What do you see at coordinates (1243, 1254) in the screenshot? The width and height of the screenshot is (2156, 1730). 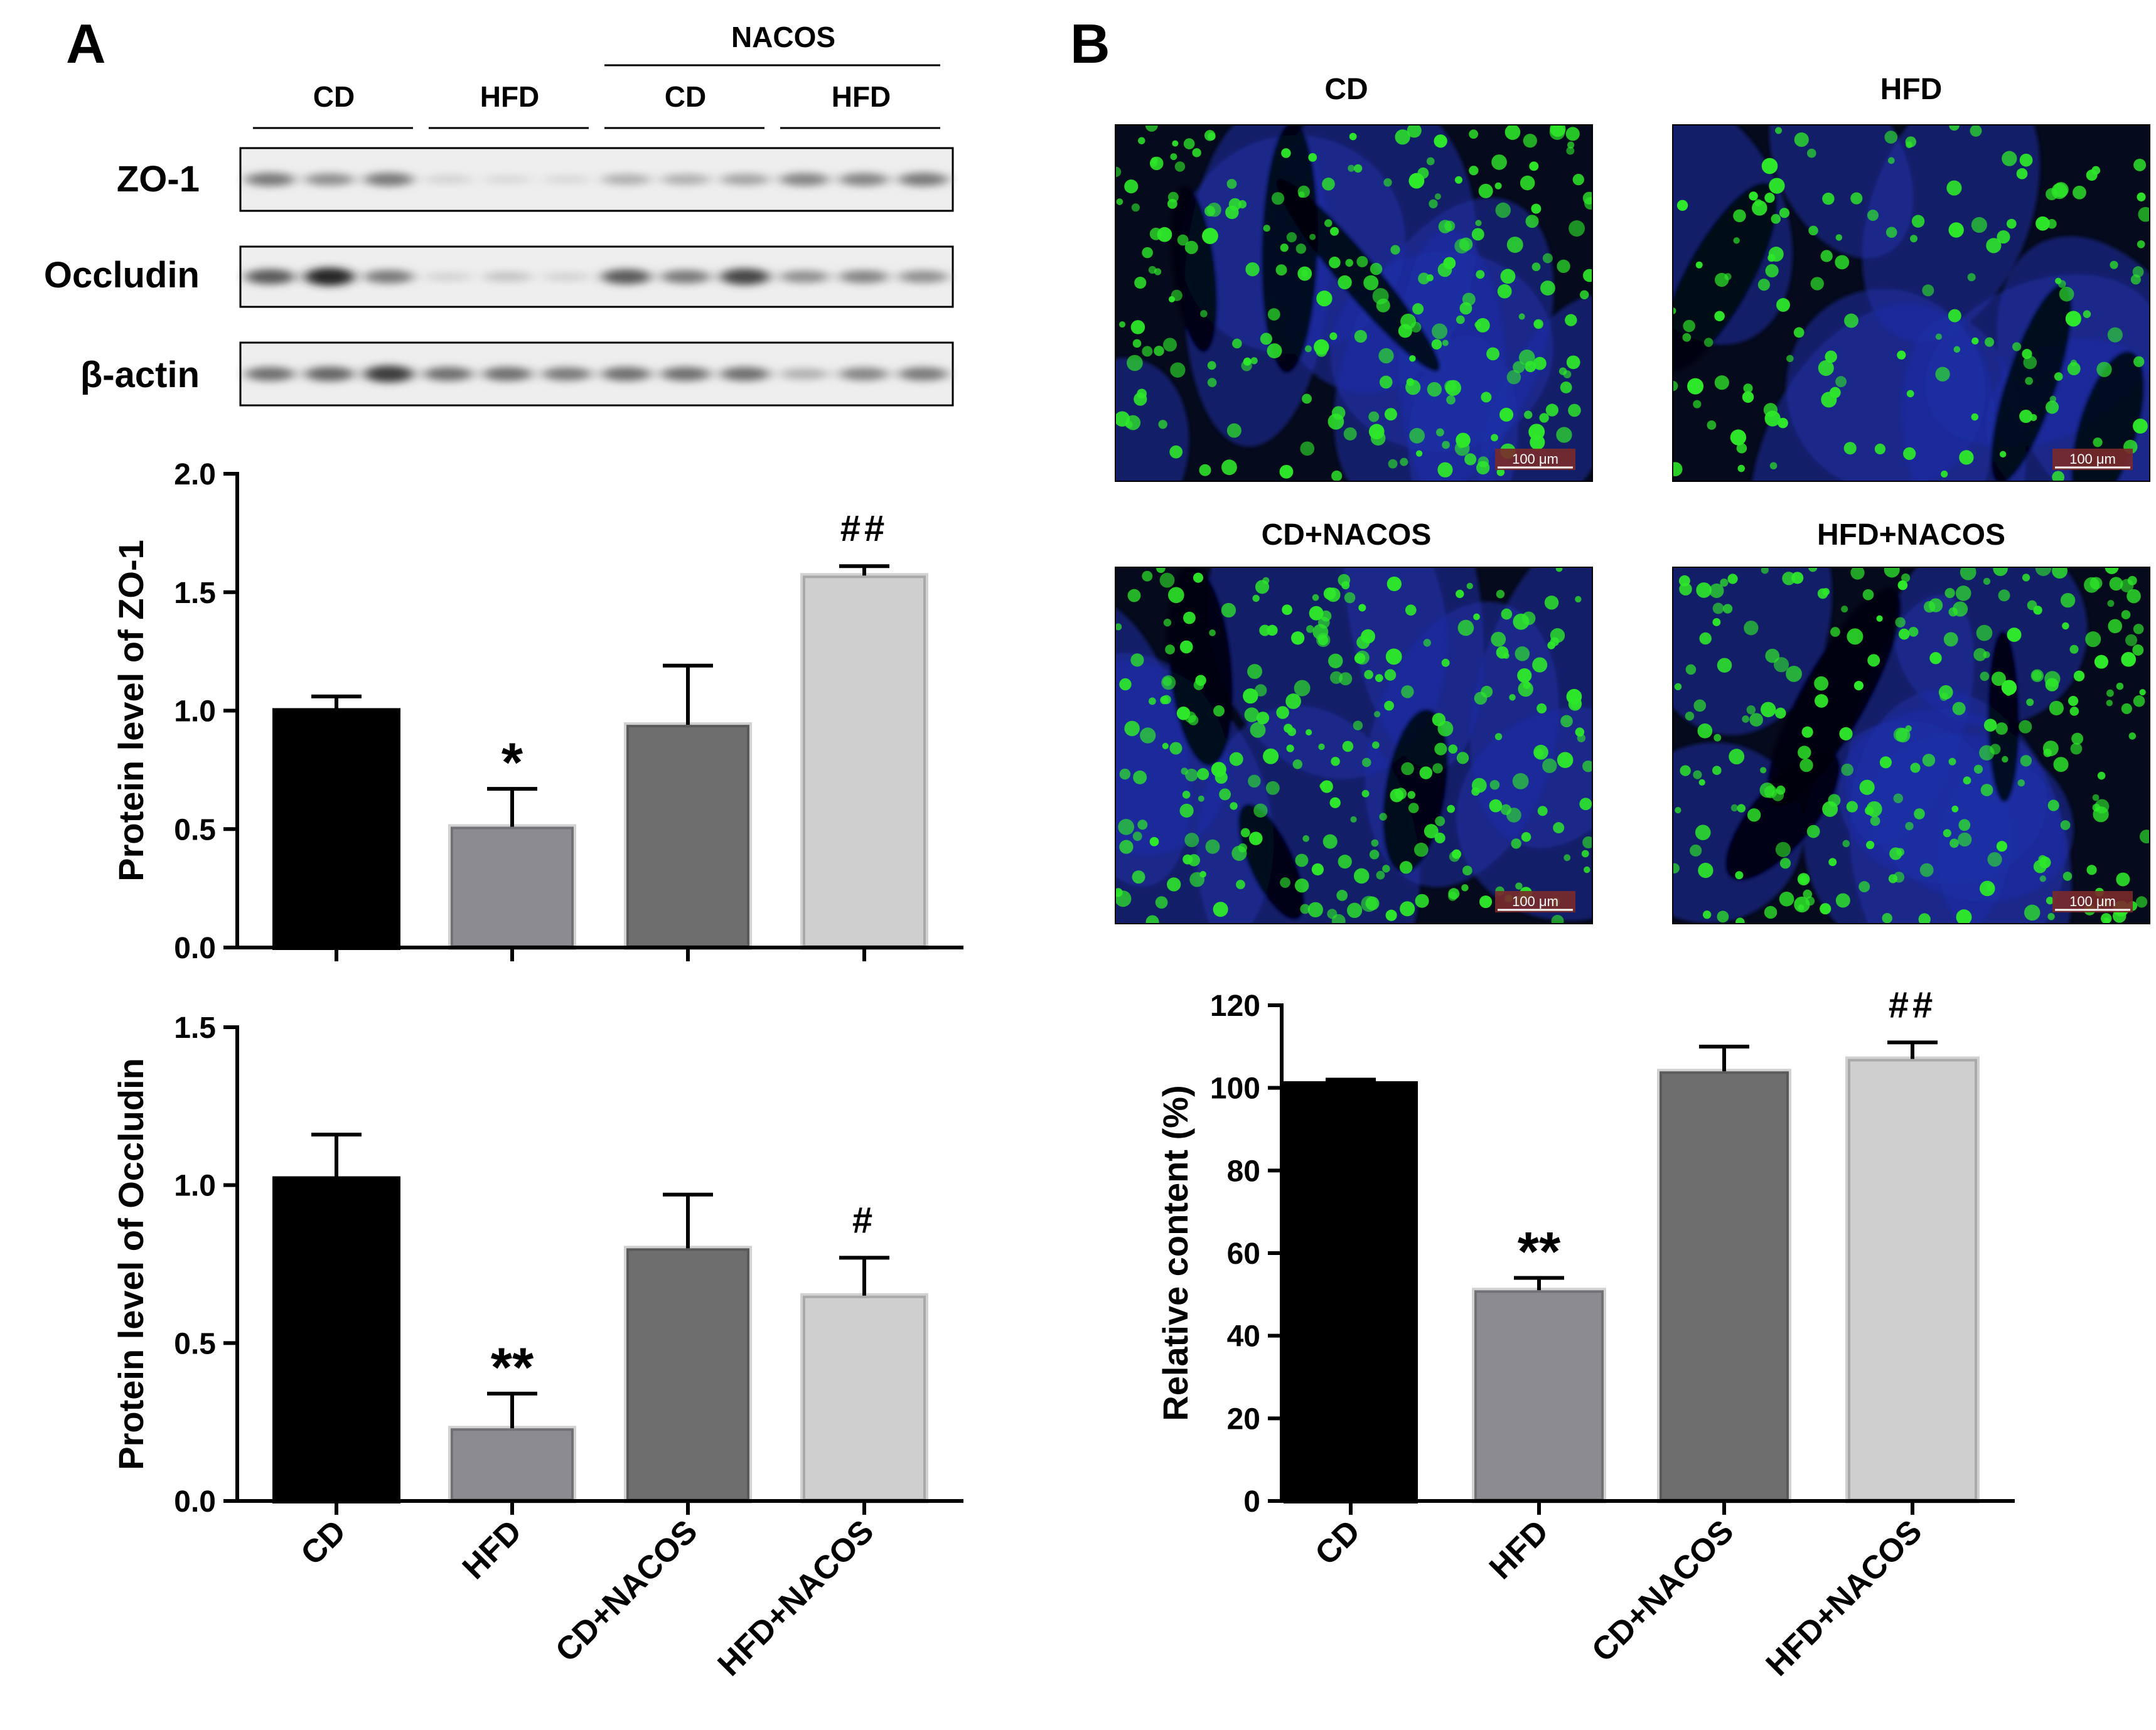 I see `y-tick-label: 60` at bounding box center [1243, 1254].